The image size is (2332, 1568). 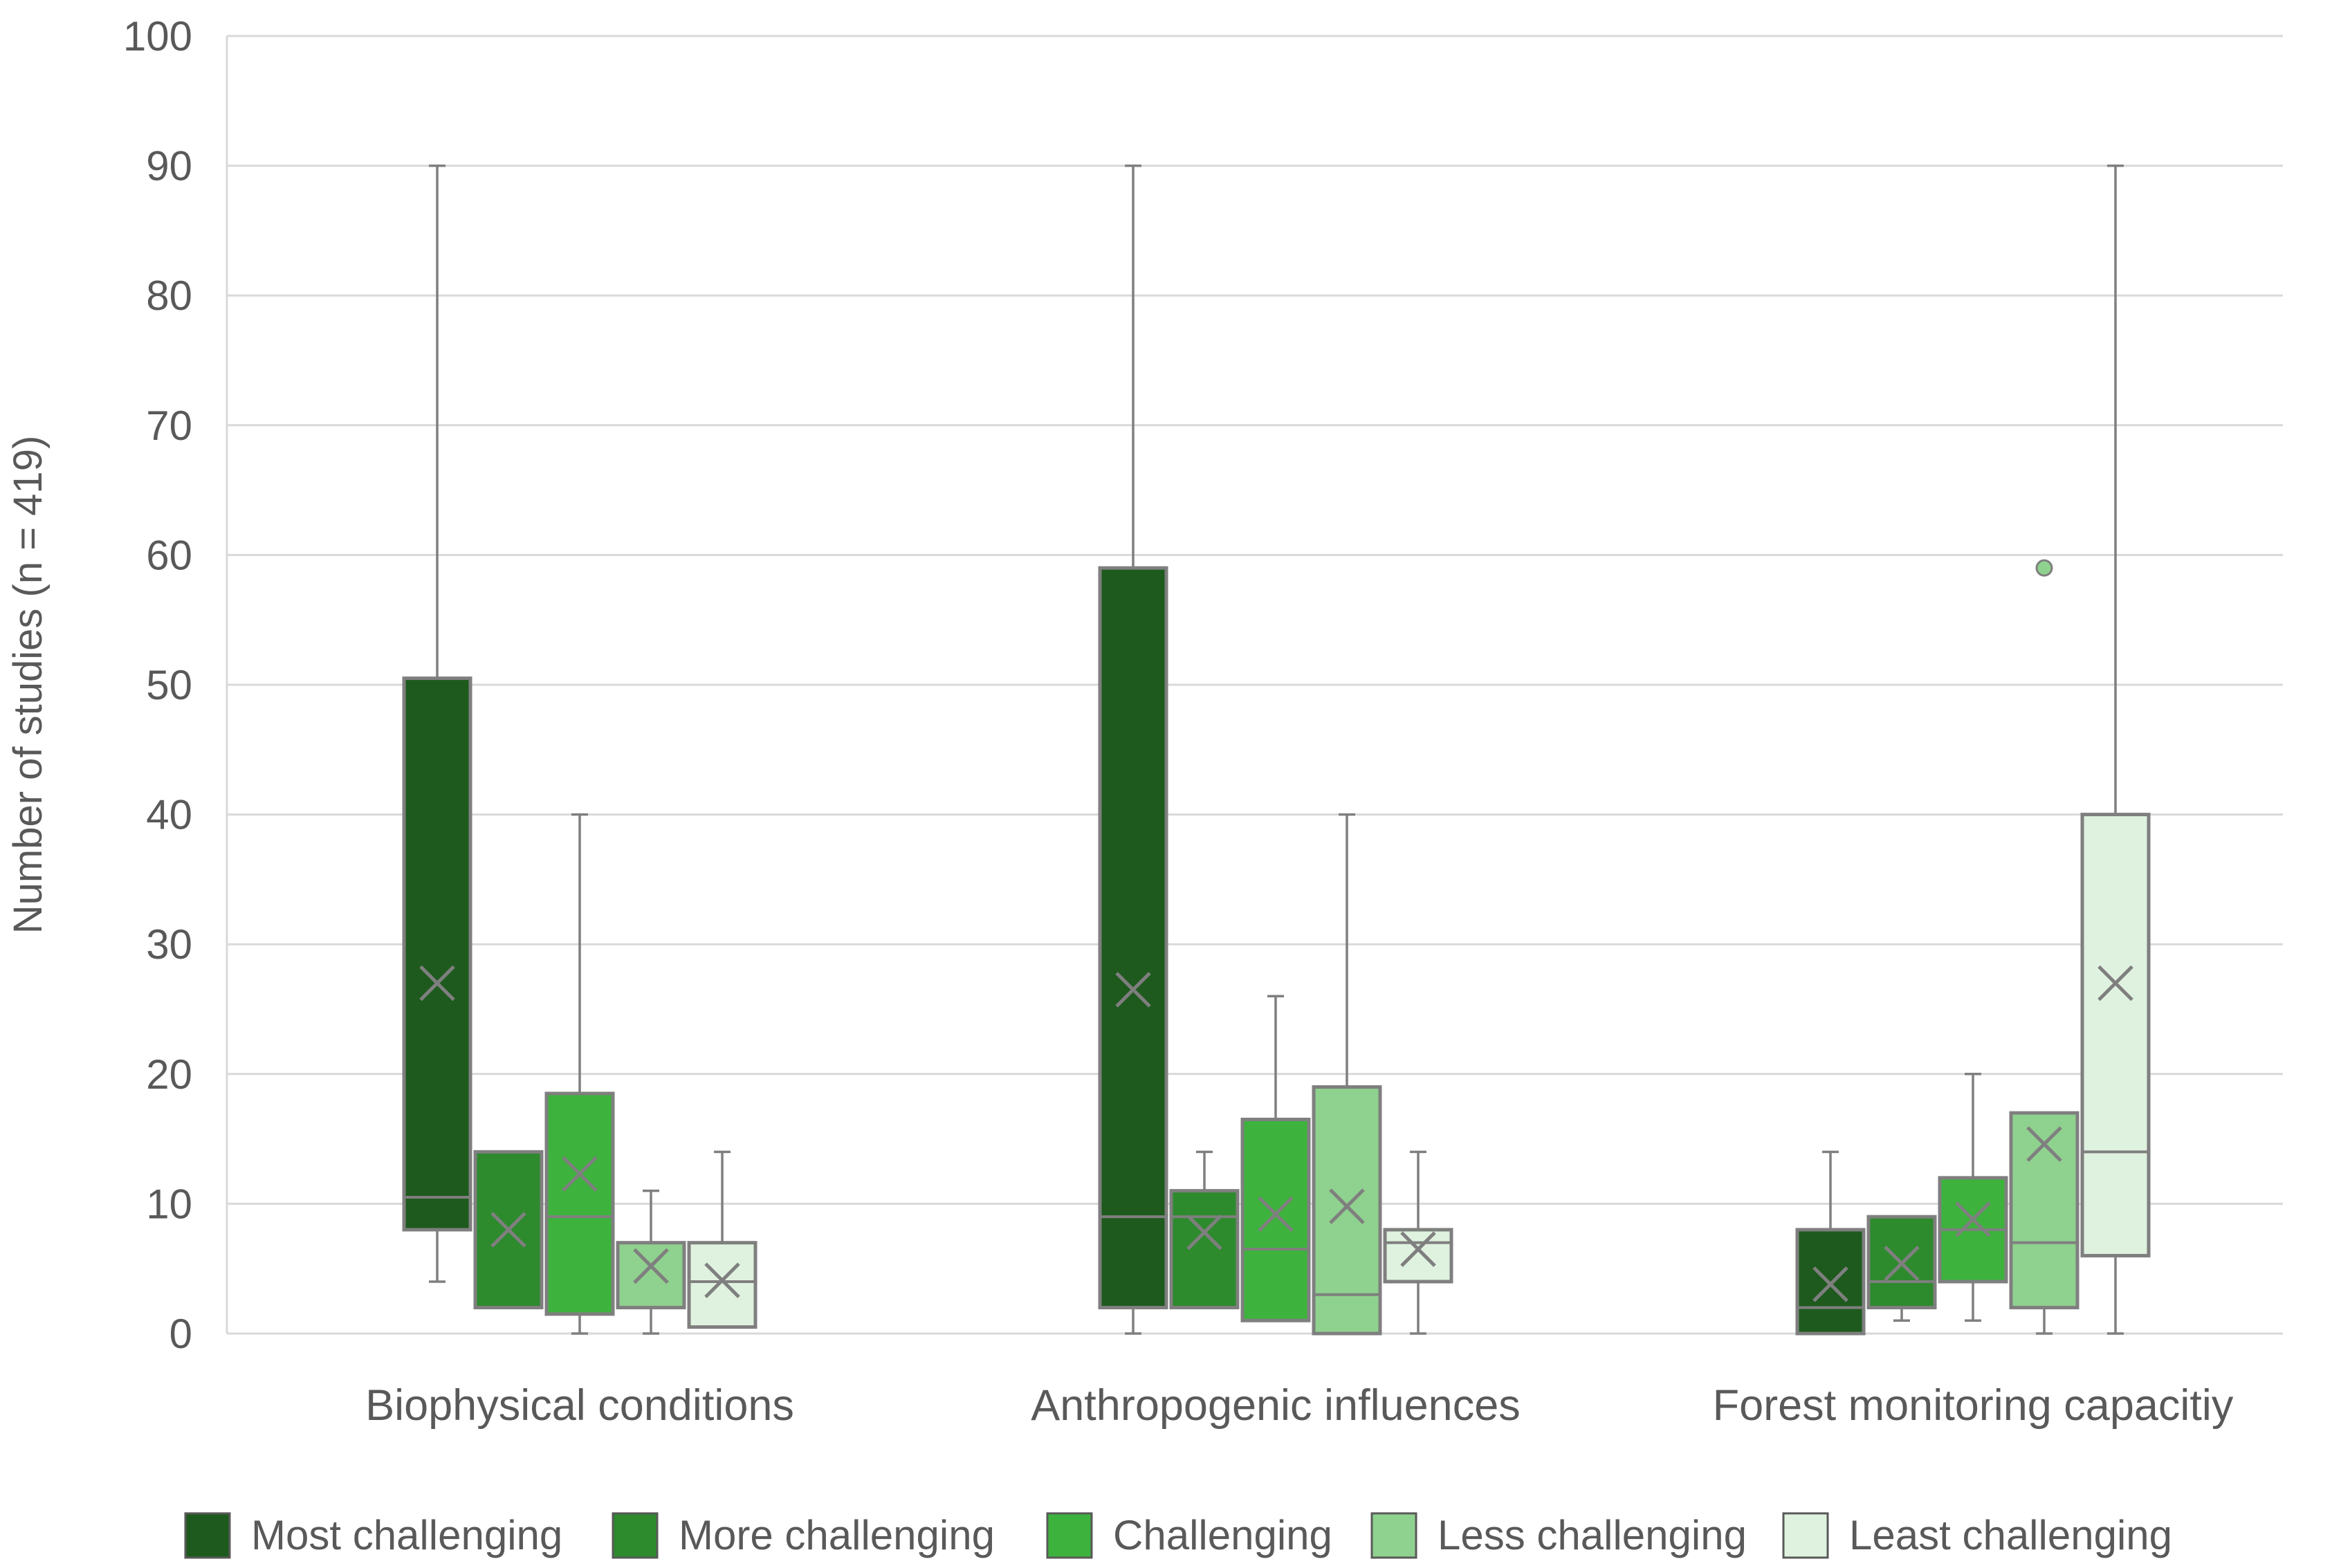 What do you see at coordinates (180, 1334) in the screenshot?
I see `y-tick-label: 0` at bounding box center [180, 1334].